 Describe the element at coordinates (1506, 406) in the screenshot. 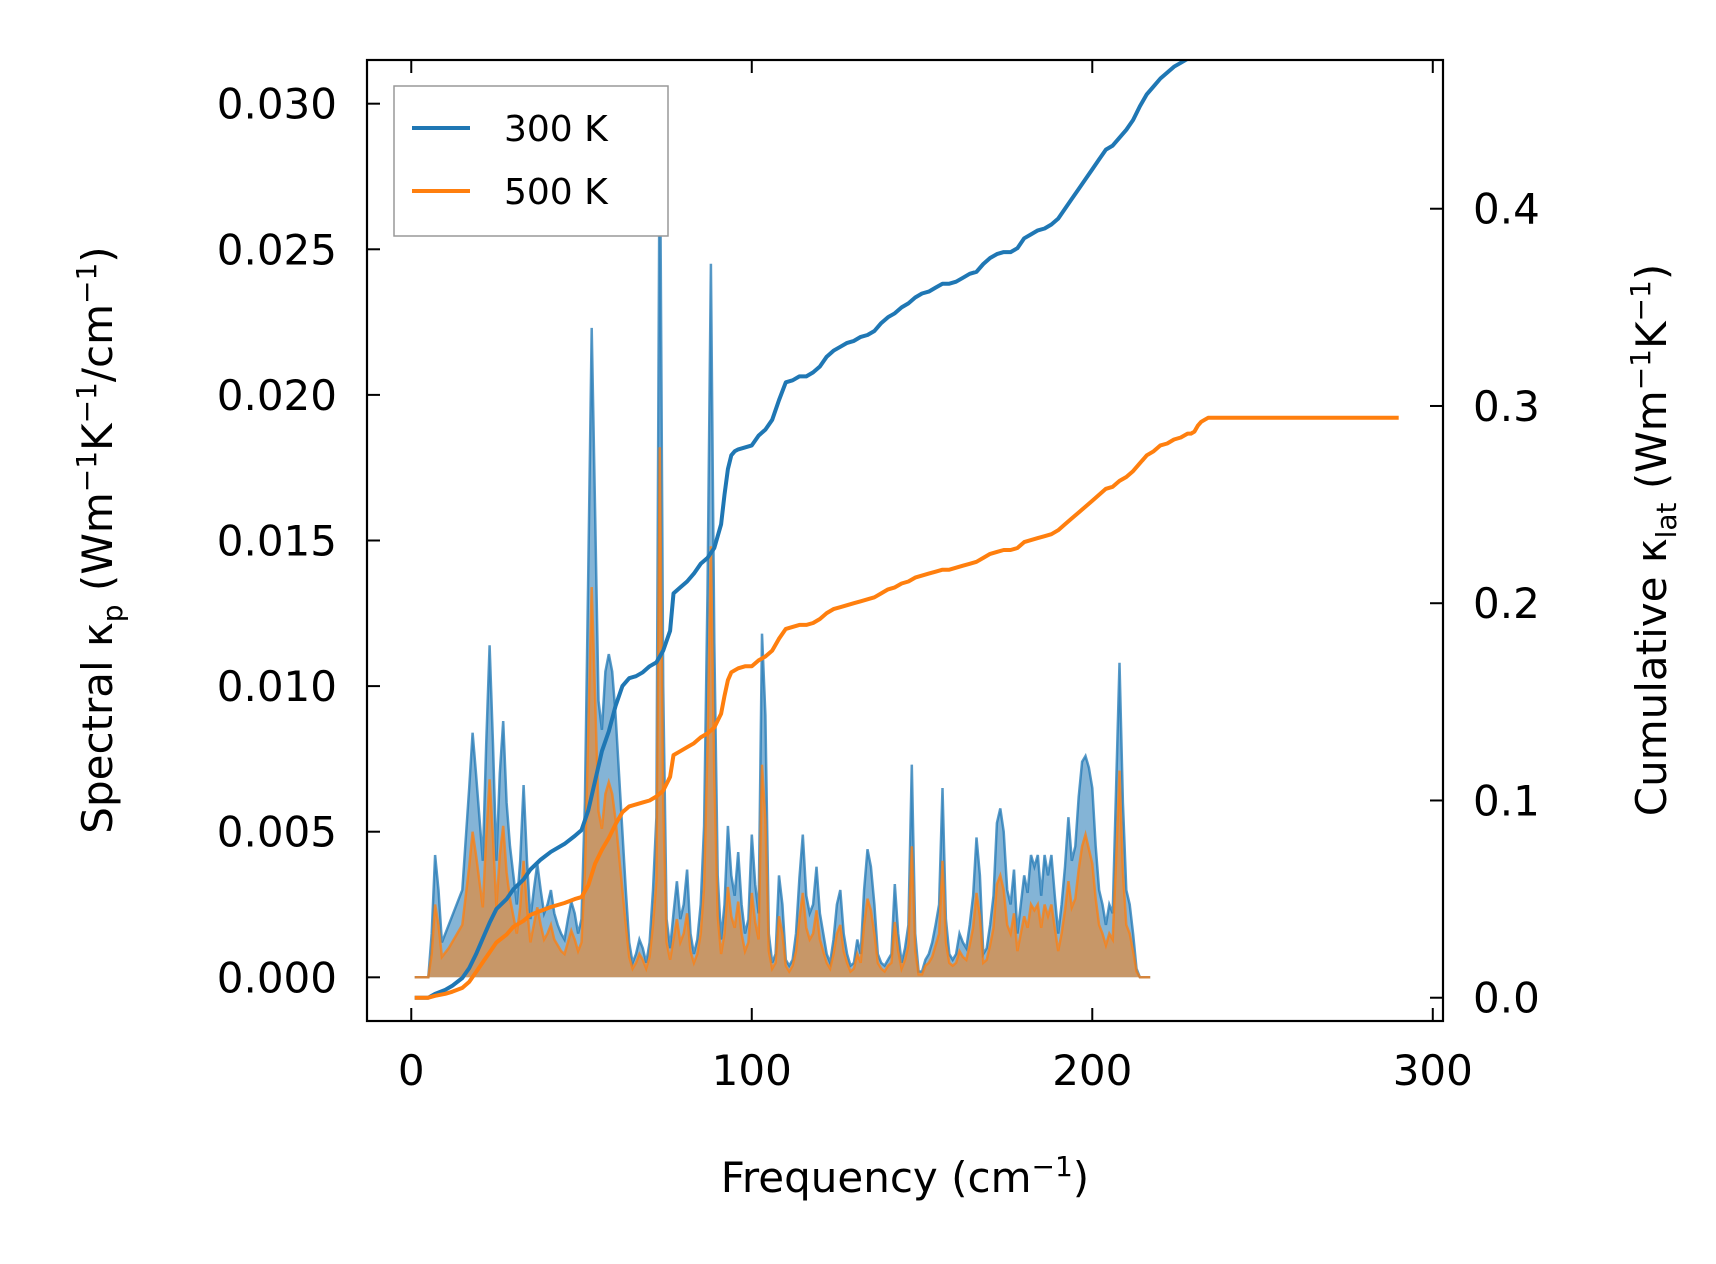

I see `y-right-tick-label: 0.3` at that location.